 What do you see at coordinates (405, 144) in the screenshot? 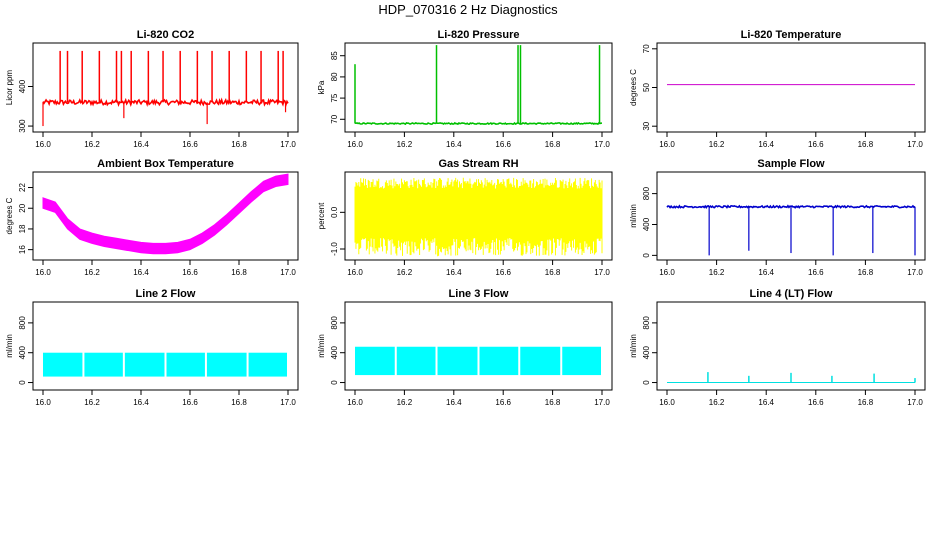
I see `x-tick-label-2: 16.2` at bounding box center [405, 144].